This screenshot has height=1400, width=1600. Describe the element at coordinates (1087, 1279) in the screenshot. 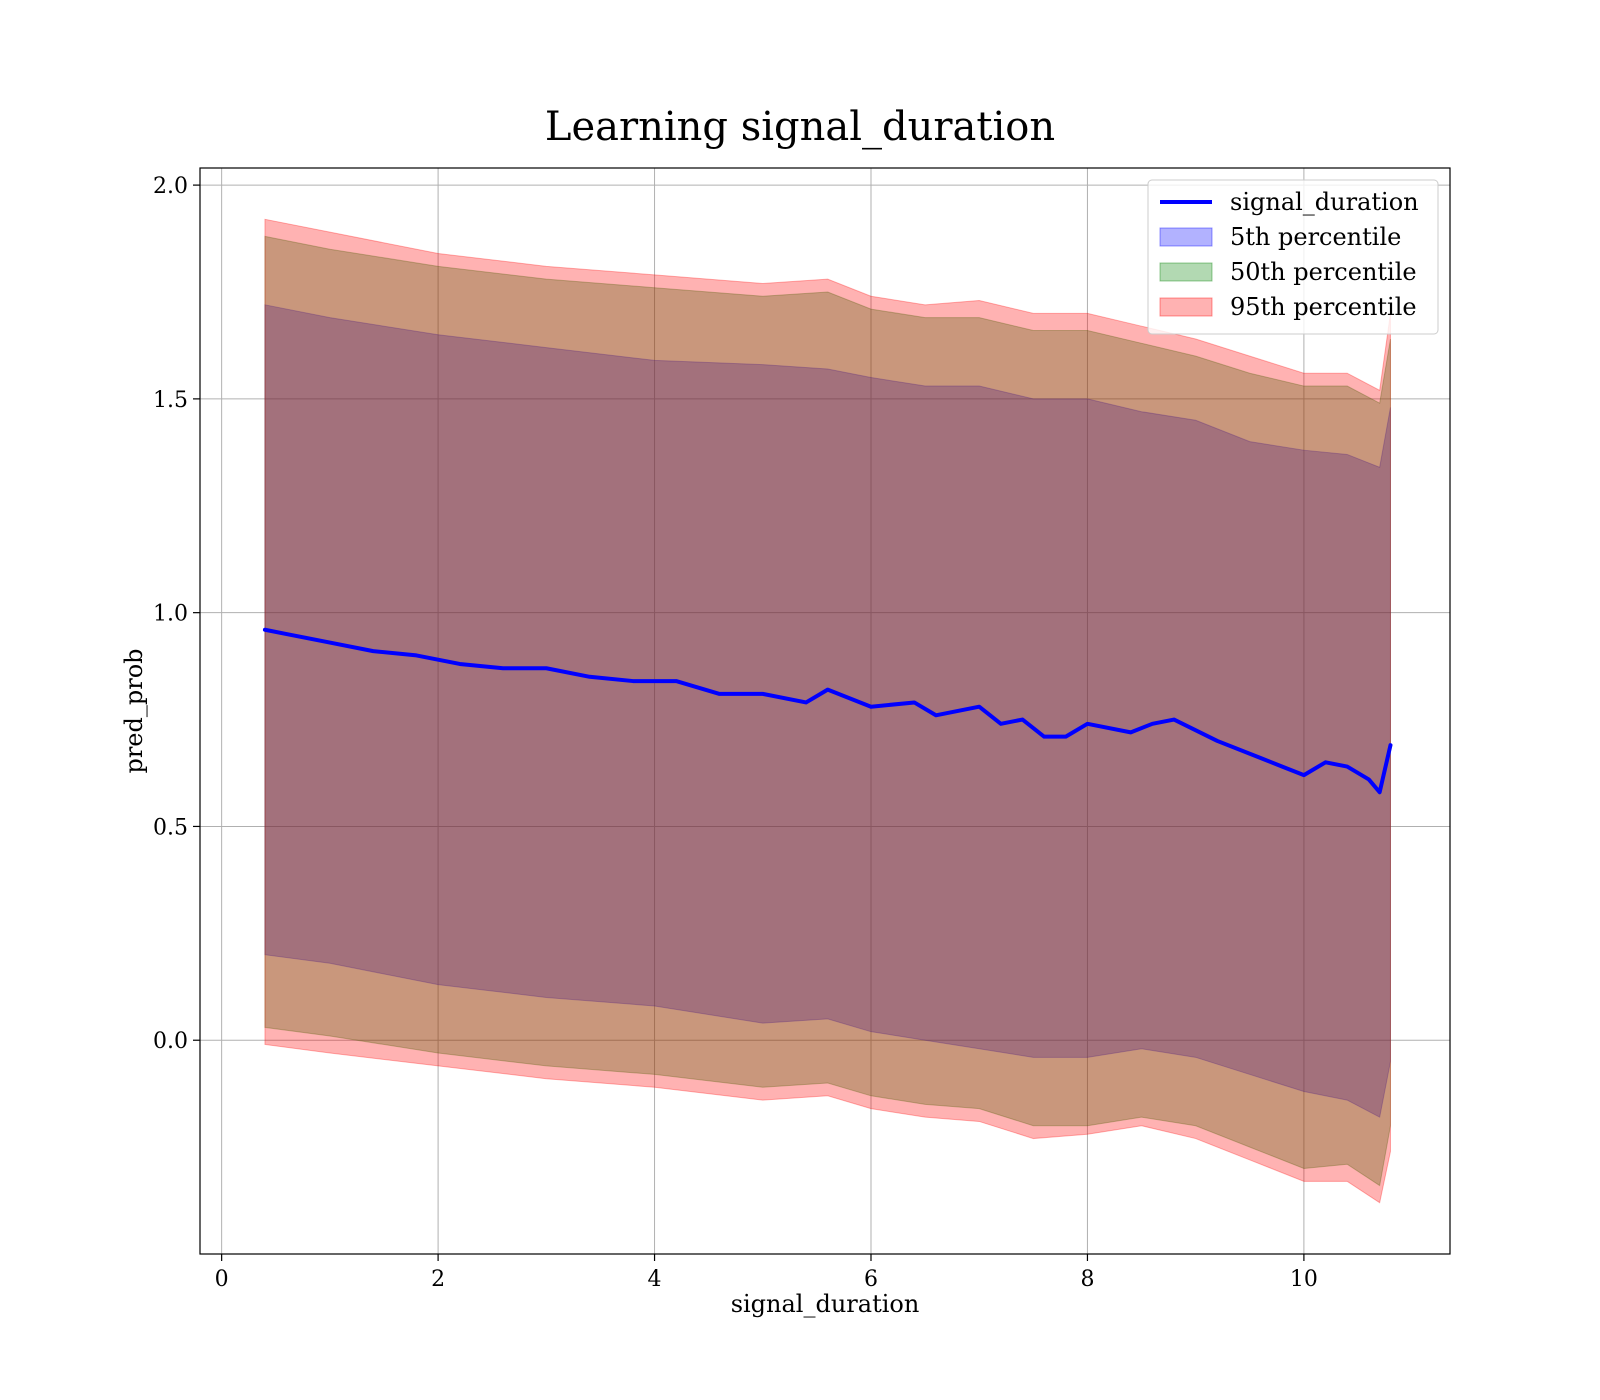

I see `x-tick-label: 8` at that location.